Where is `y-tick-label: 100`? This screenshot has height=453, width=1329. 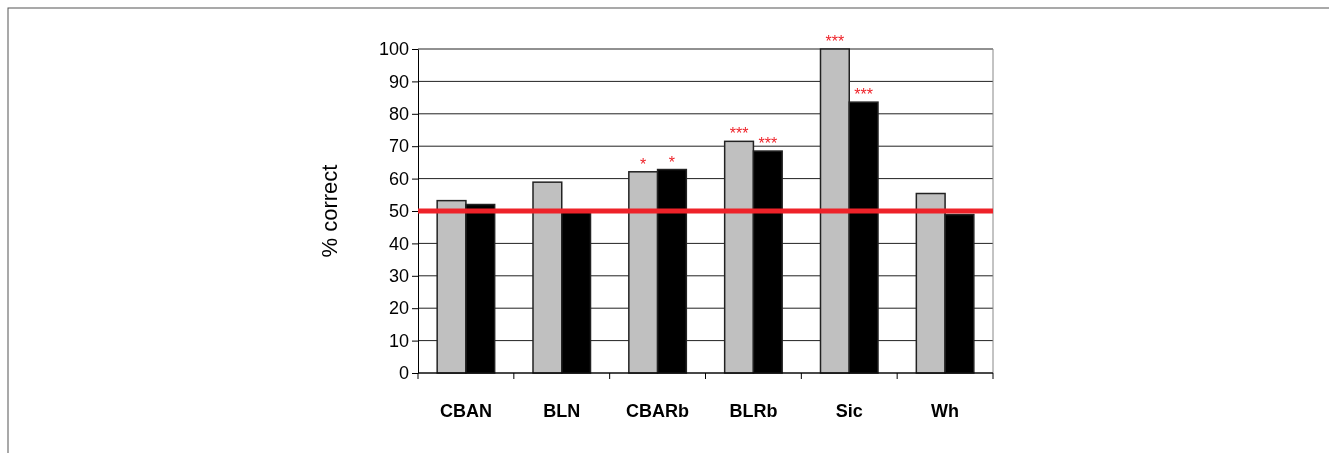 y-tick-label: 100 is located at coordinates (393, 49).